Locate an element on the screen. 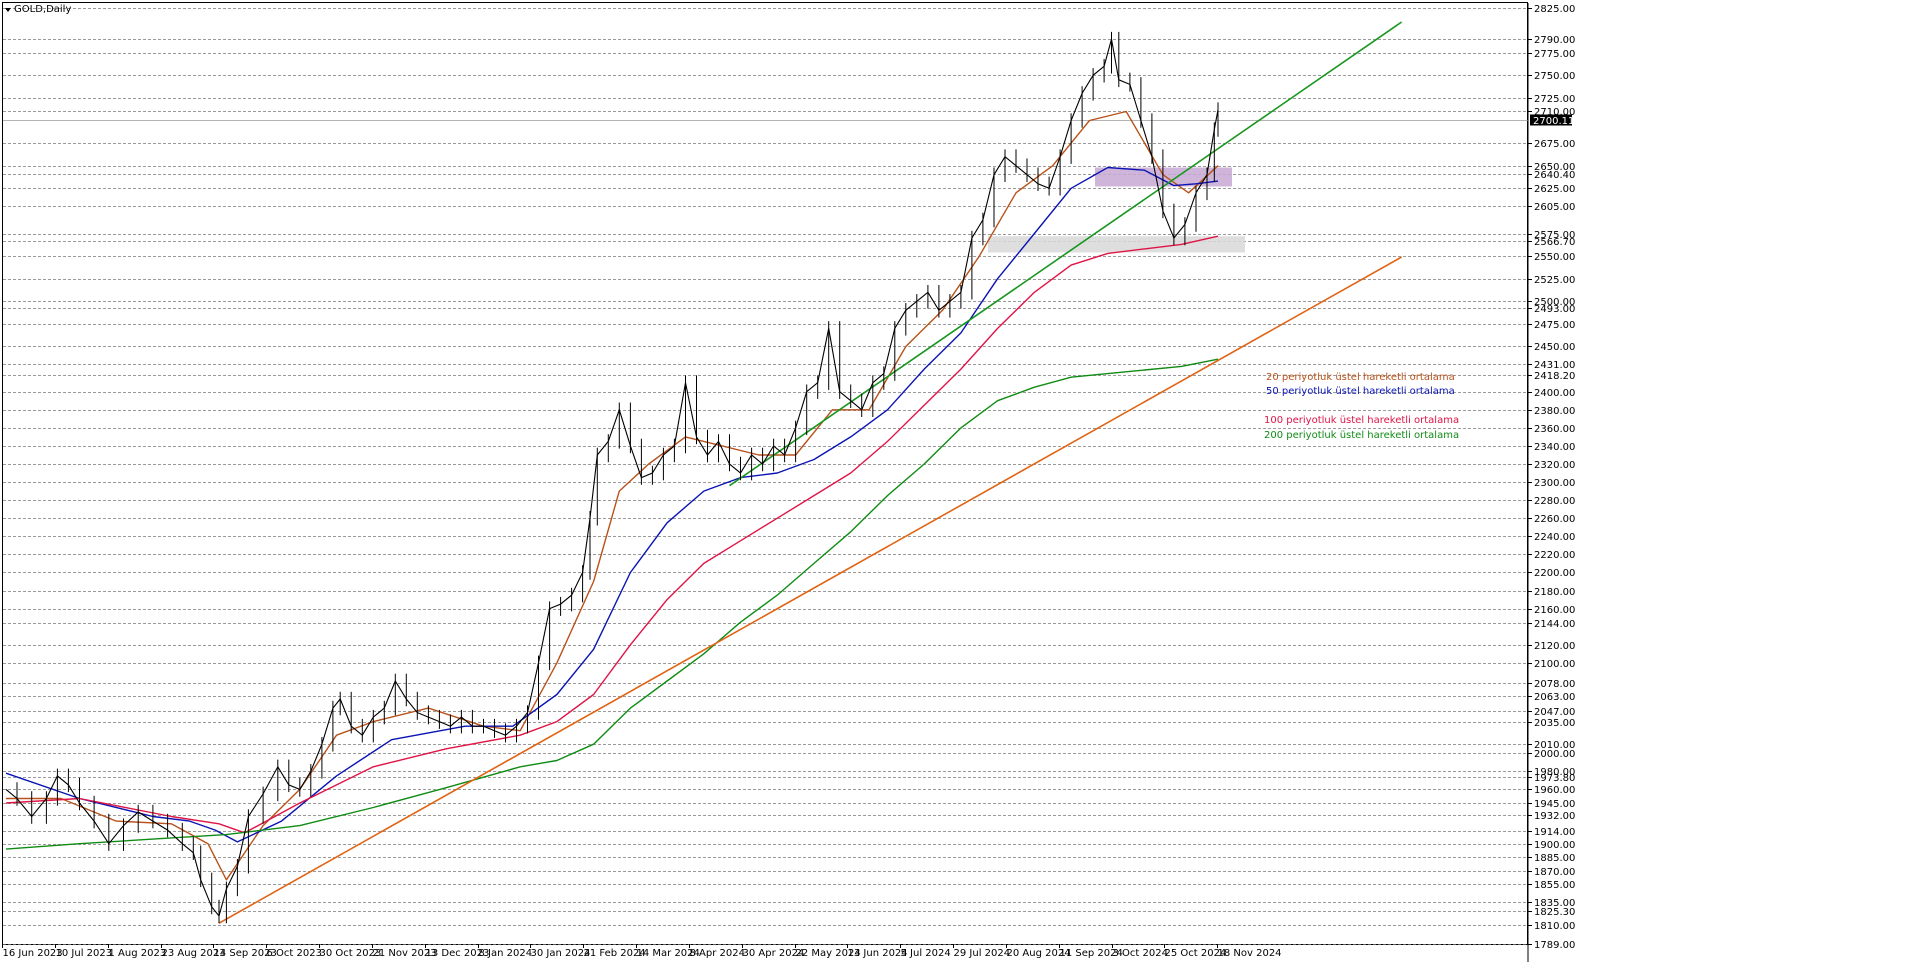  y-tick-label: 1825.30 is located at coordinates (1554, 912).